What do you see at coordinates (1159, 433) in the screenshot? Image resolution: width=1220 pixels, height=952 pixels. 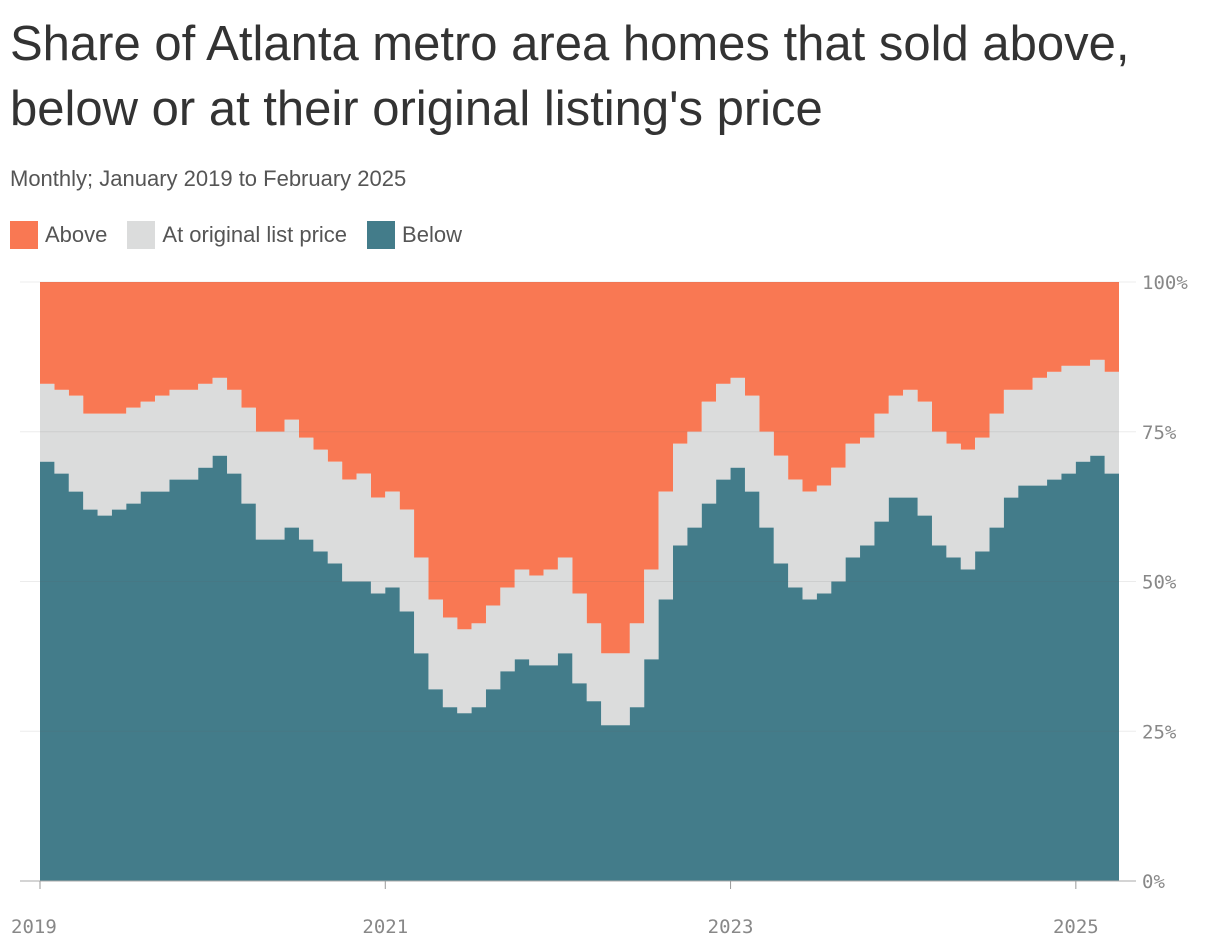 I see `y-tick-label: 75%` at bounding box center [1159, 433].